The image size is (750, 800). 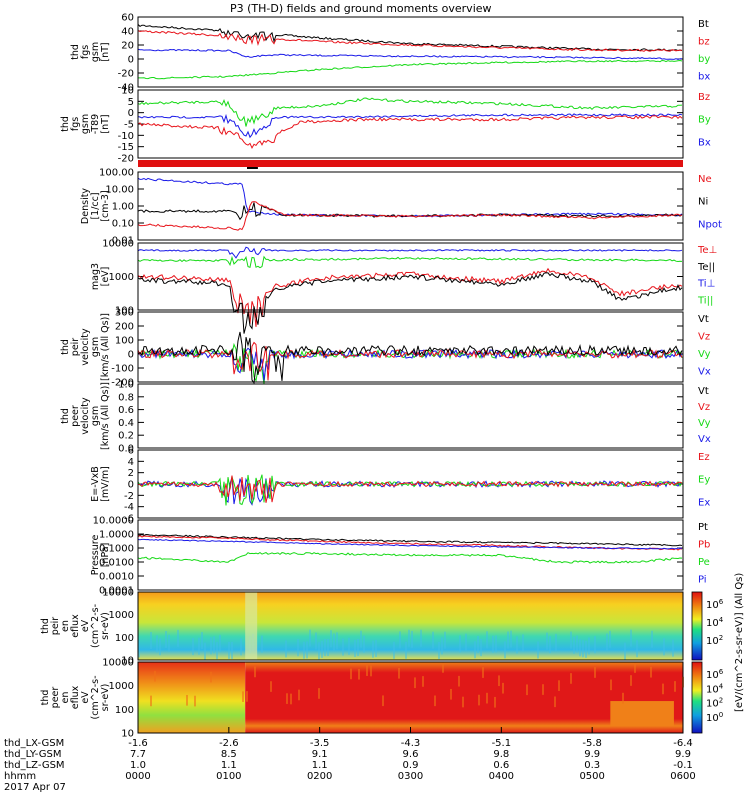 I want to click on series-Vz, so click(x=410, y=361).